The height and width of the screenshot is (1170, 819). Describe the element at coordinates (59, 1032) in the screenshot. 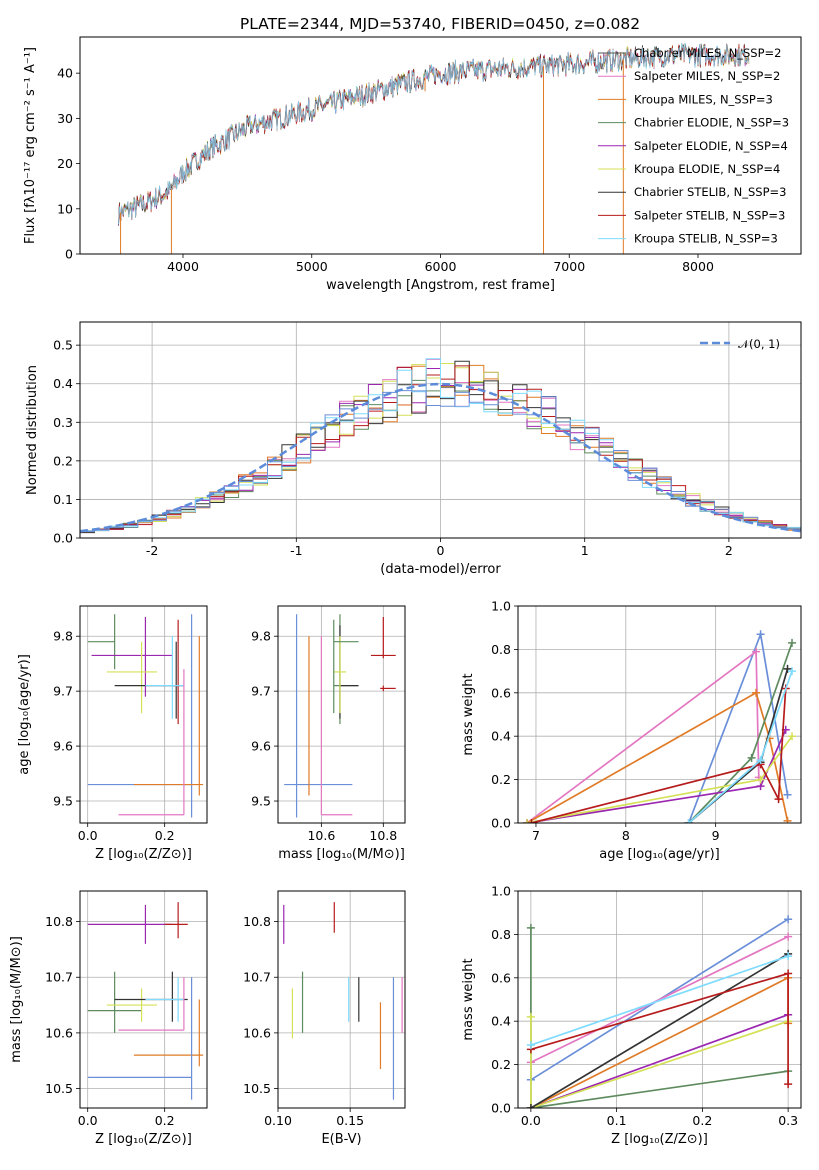

I see `y-tick-label: 10.6` at that location.